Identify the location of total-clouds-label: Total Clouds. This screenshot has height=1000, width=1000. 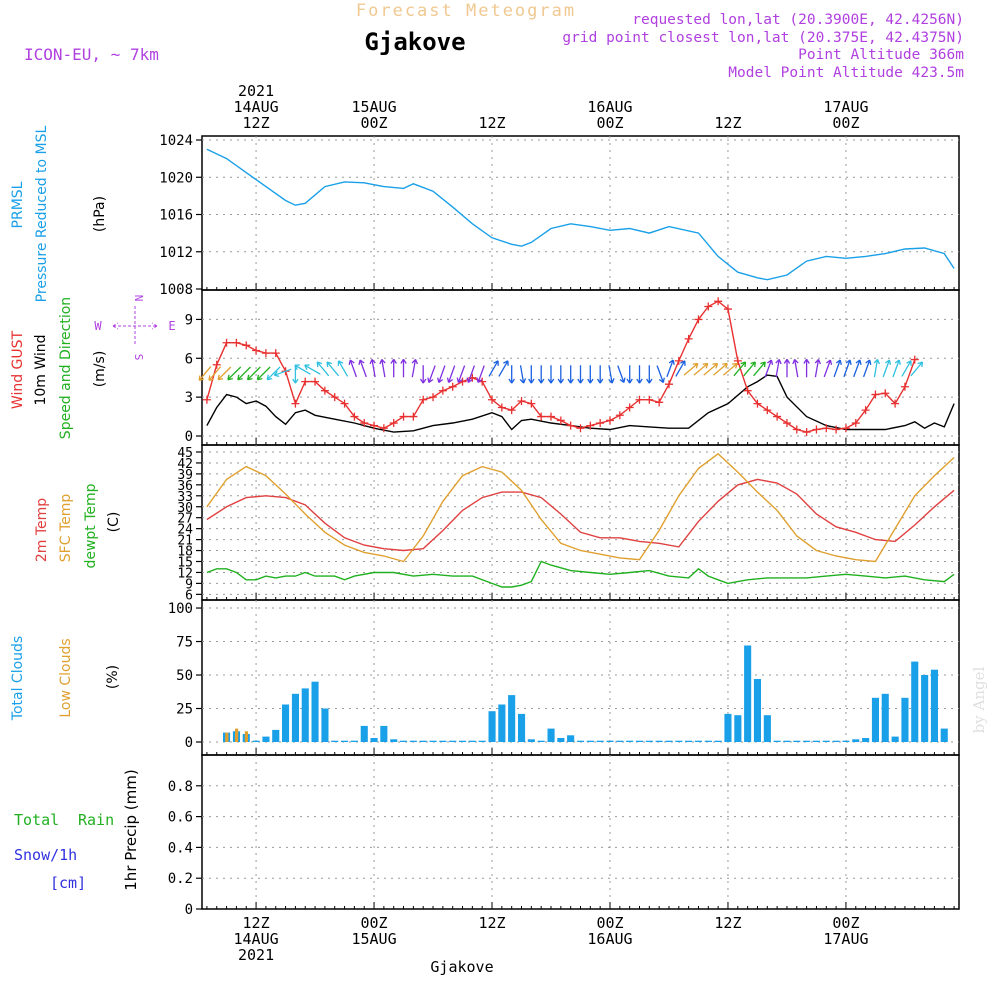
(18, 678).